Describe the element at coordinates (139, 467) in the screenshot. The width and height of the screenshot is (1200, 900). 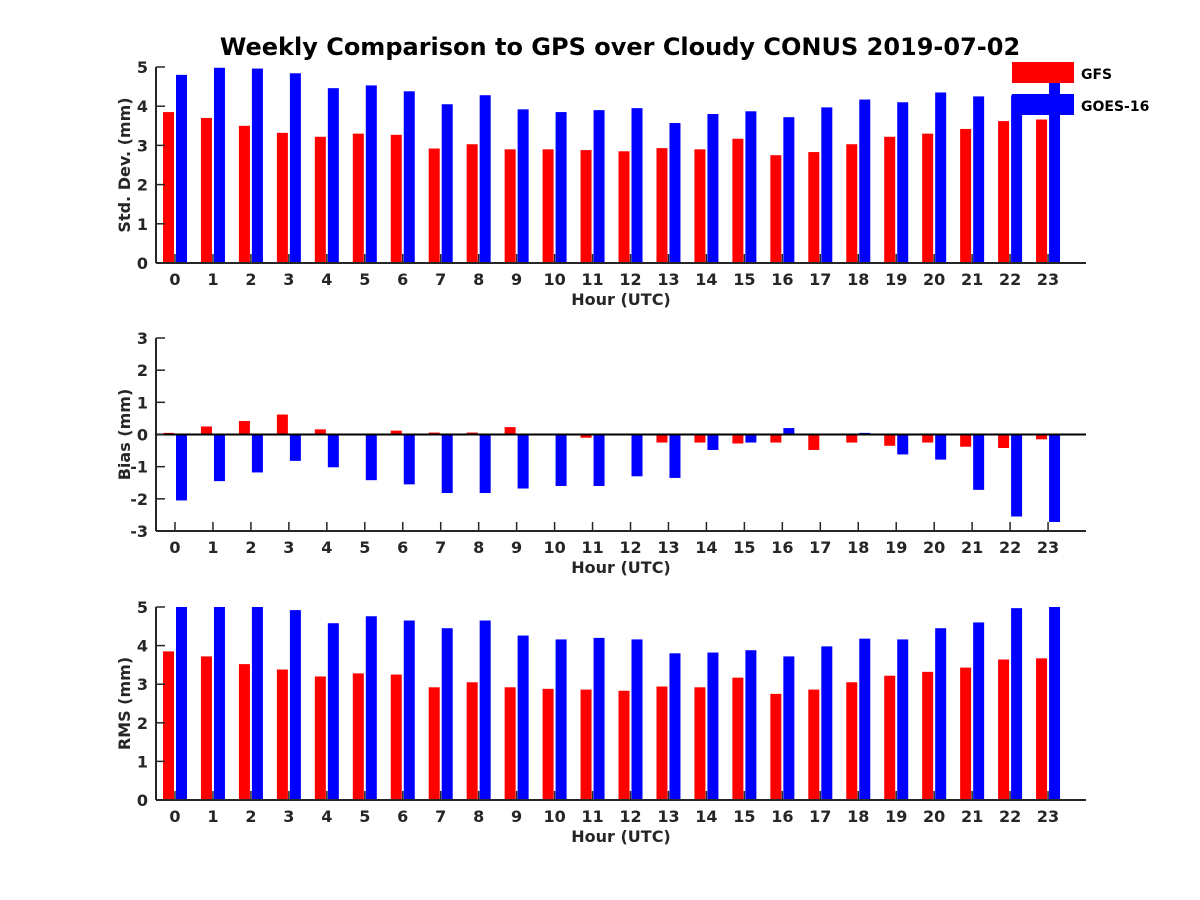
I see `y-tick-label: -1` at that location.